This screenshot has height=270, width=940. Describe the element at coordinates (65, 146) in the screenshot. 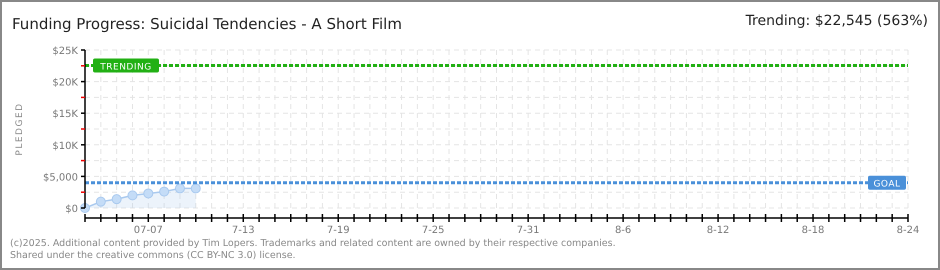

I see `y-tick-label: $10K` at that location.